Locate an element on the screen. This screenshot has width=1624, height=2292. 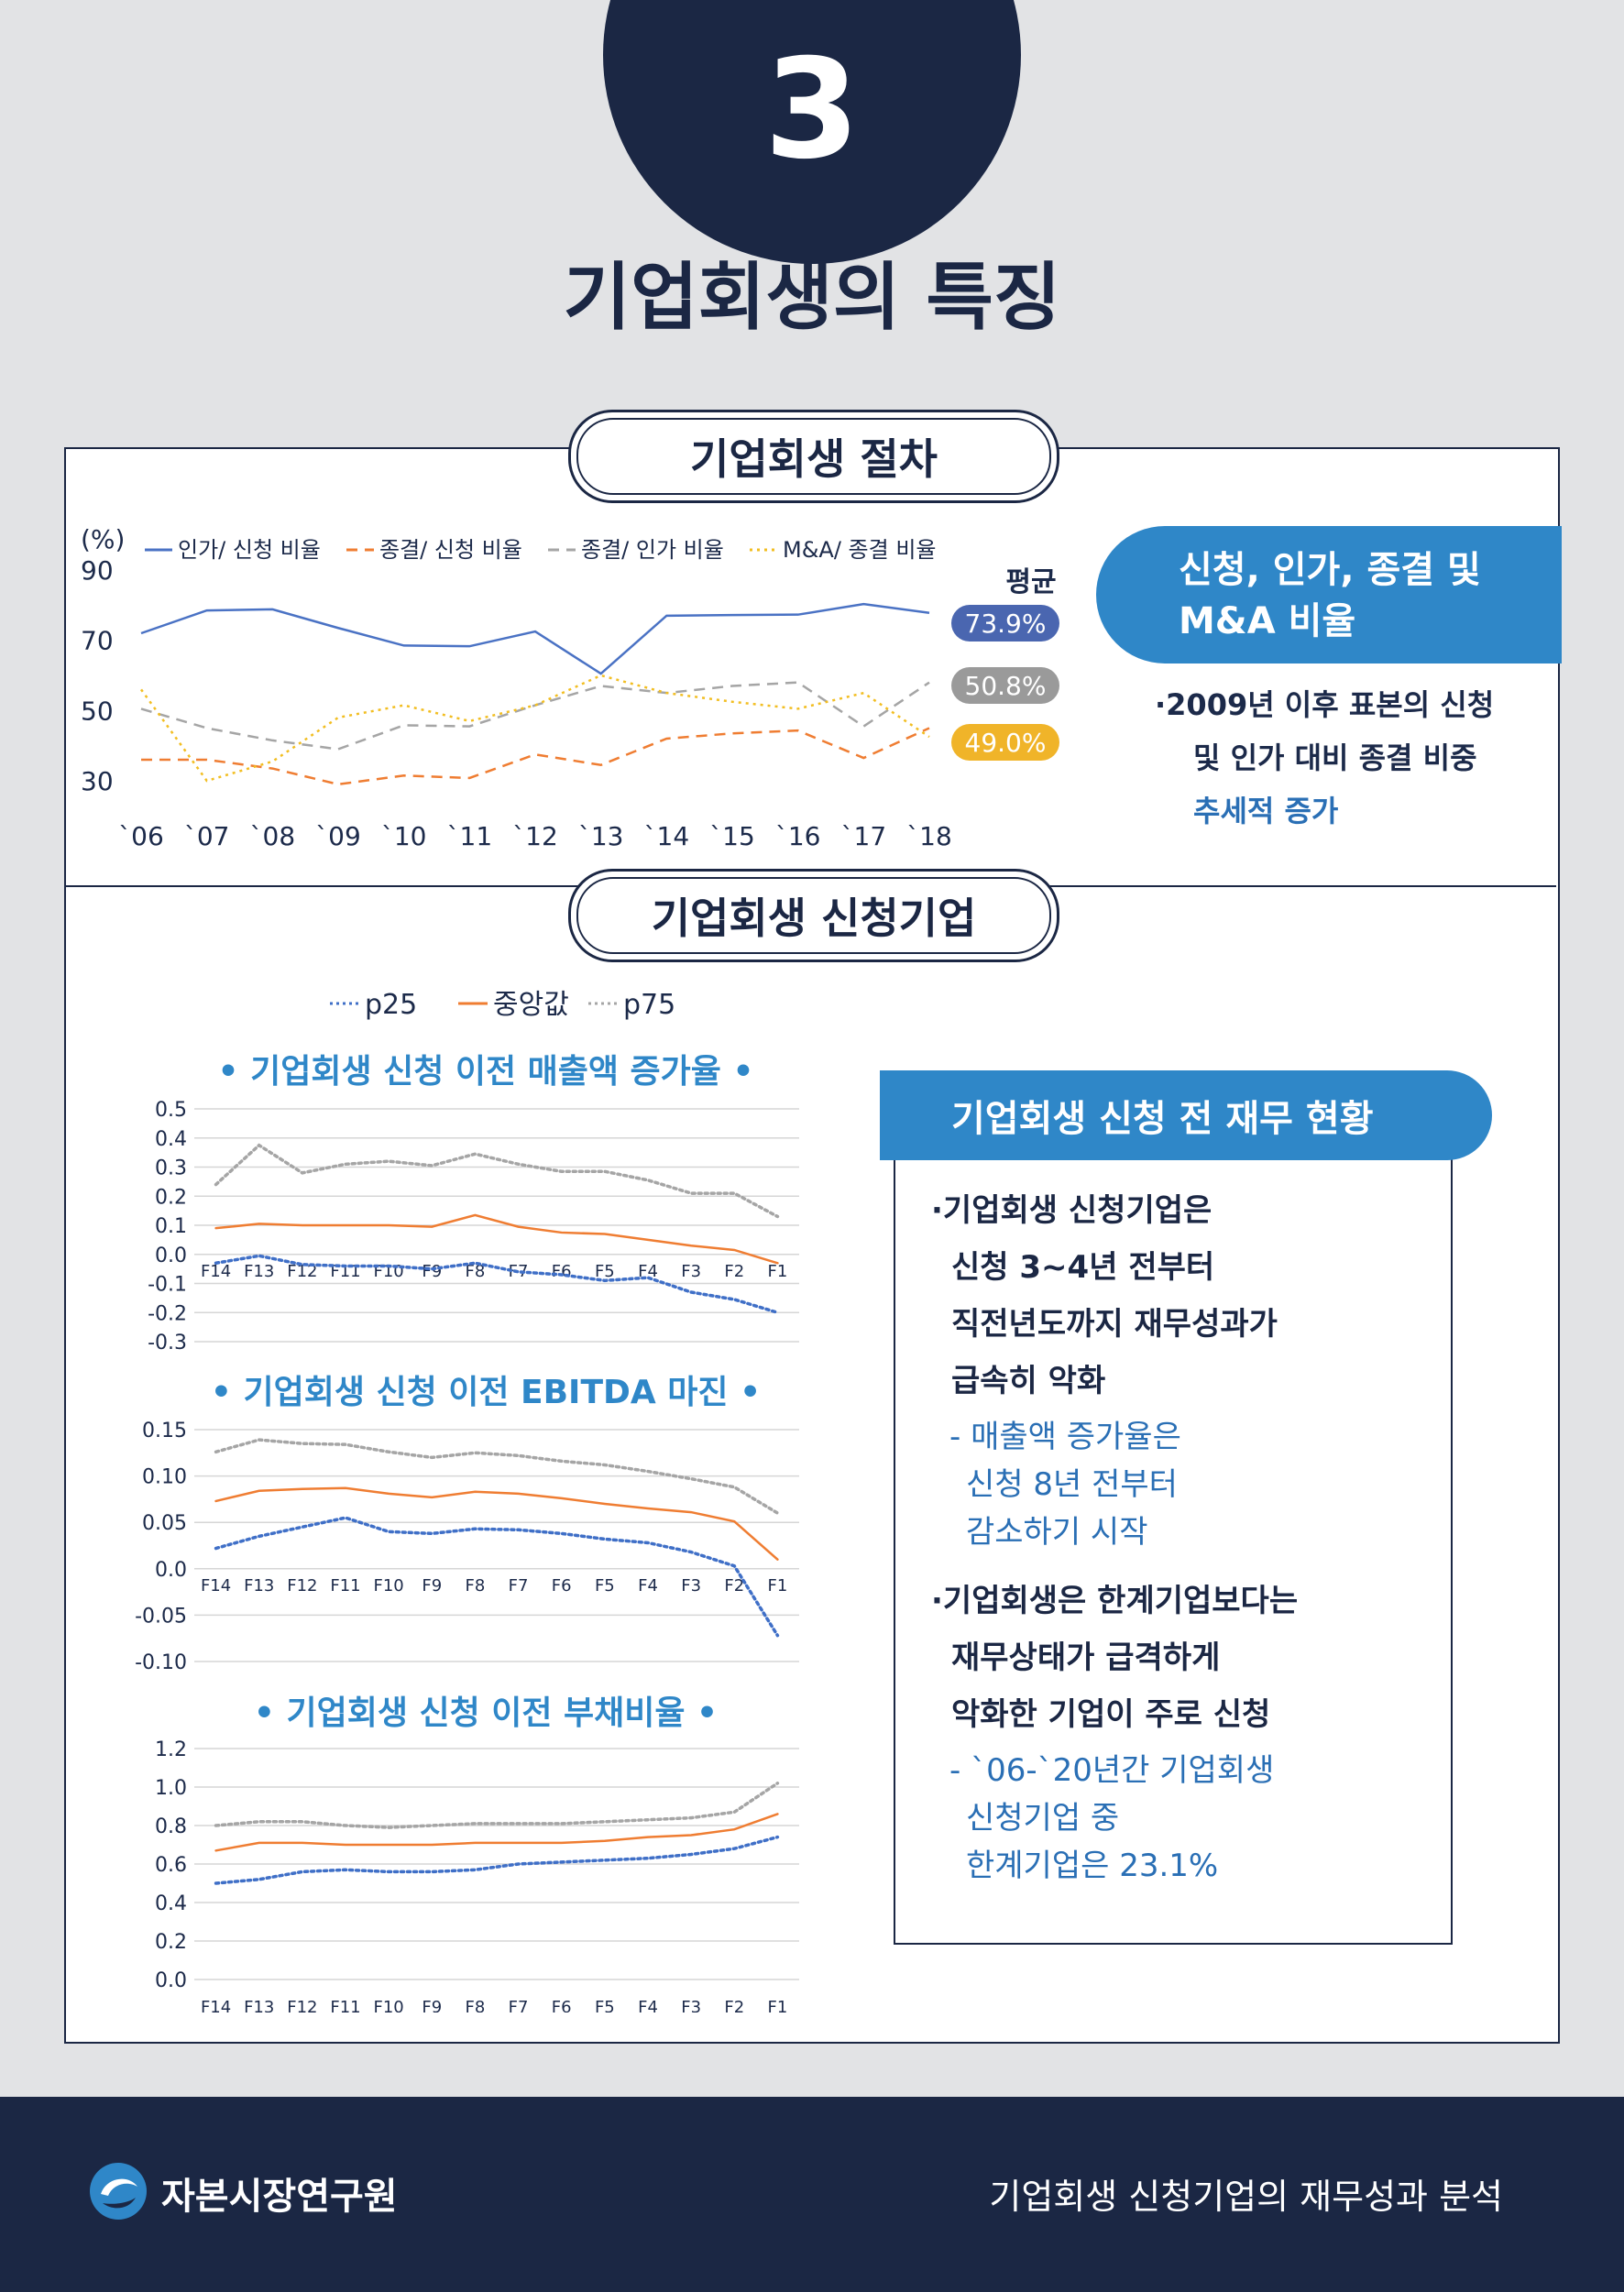
section1-title-pill: 기업회생 절차 is located at coordinates (813, 456).